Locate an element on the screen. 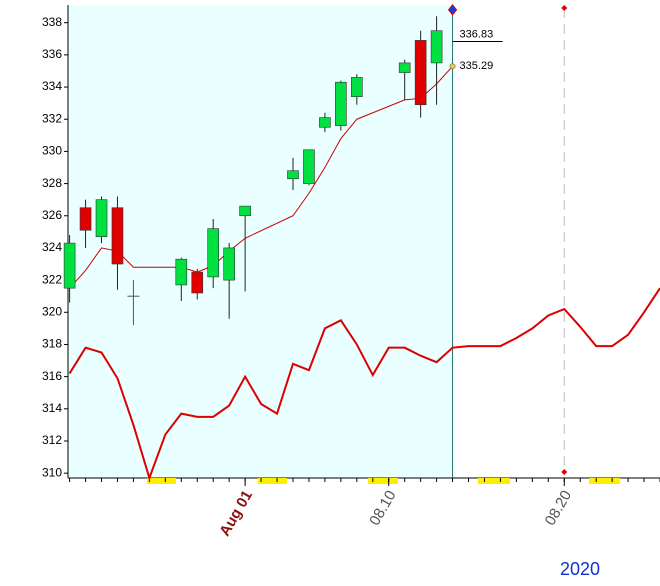  y-tick-label: 314 is located at coordinates (52, 408).